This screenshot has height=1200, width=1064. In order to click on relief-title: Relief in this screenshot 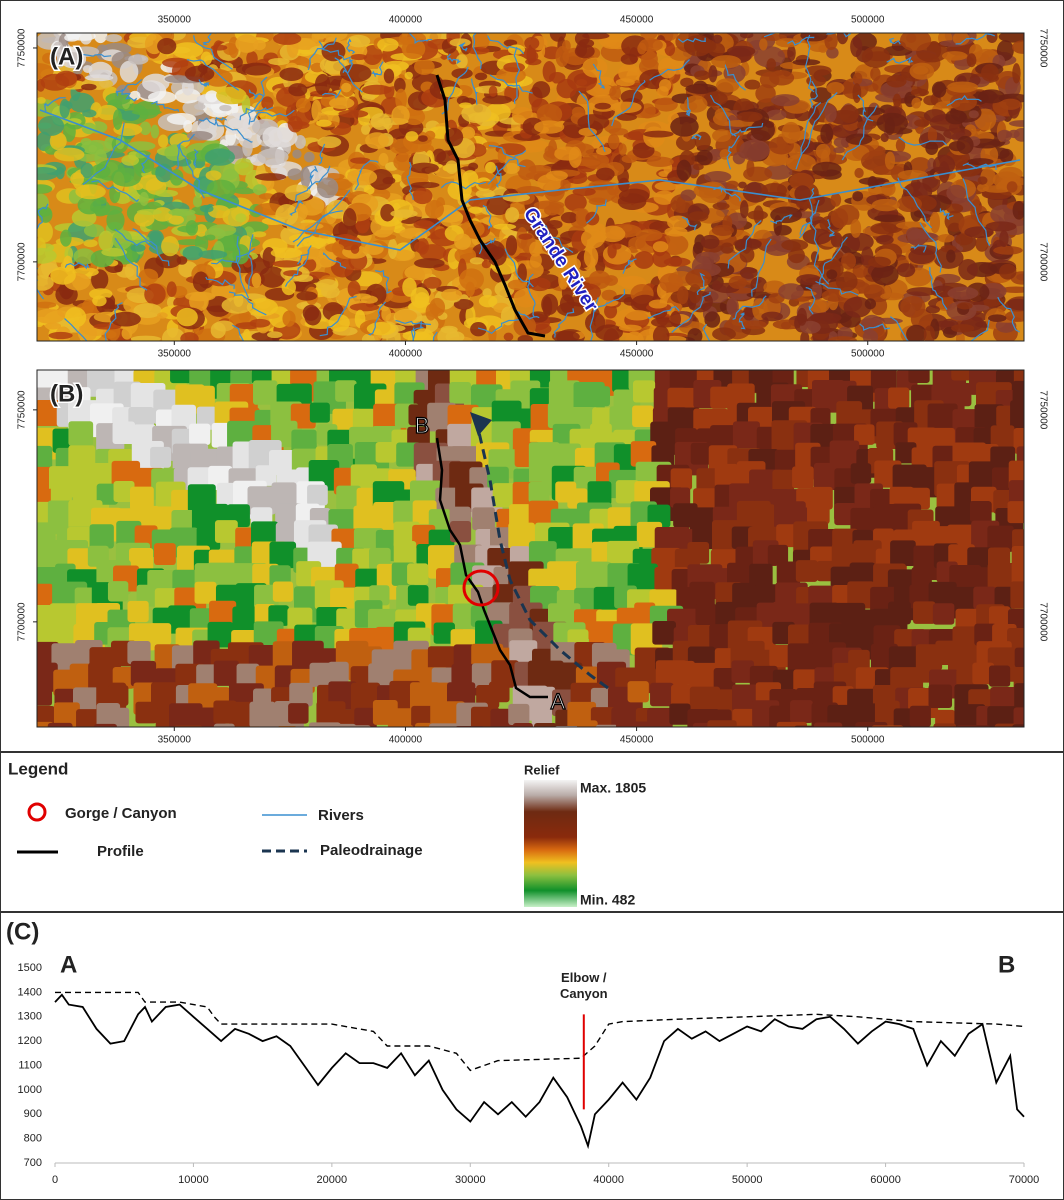, I will do `click(542, 769)`.